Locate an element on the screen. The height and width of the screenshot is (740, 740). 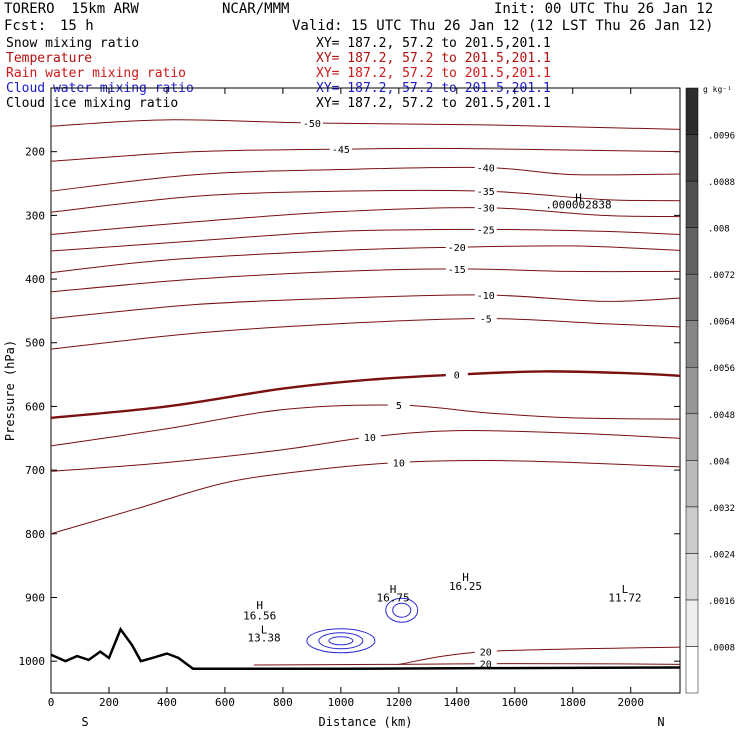
colorbar-tick-label: .0048 is located at coordinates (721, 416).